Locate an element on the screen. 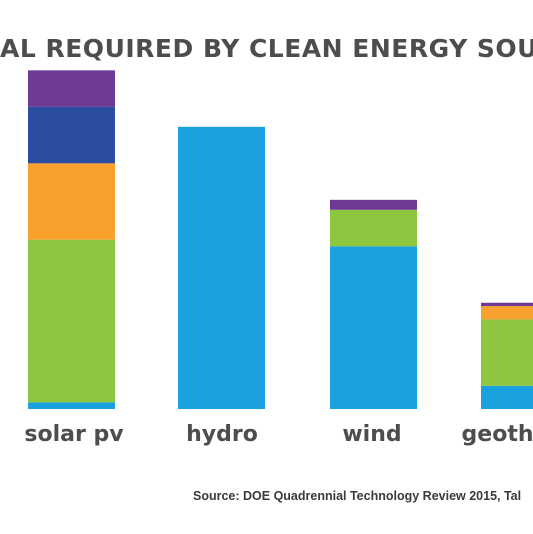  category-labels-group: solar pv hydro wind geothe is located at coordinates (278, 434).